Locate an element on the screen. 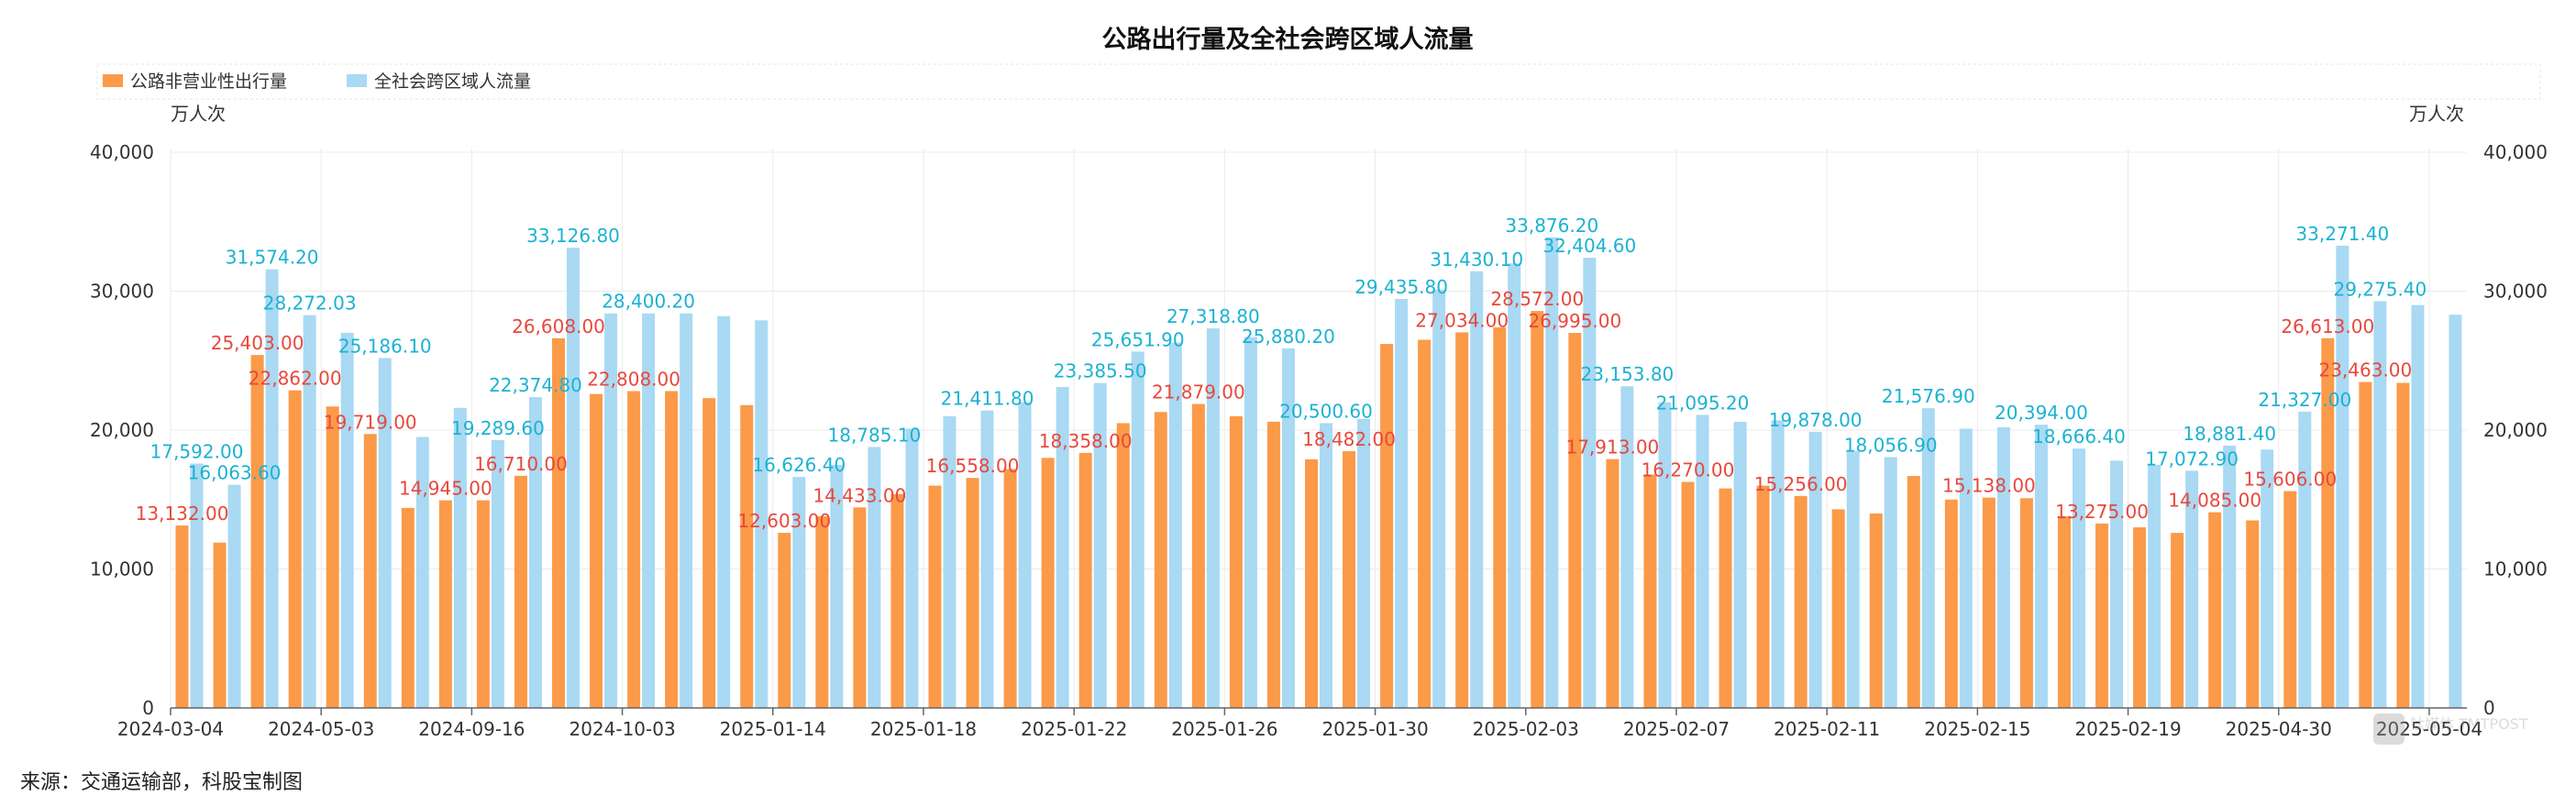  data-label-road: 27,034.00 is located at coordinates (1462, 320).